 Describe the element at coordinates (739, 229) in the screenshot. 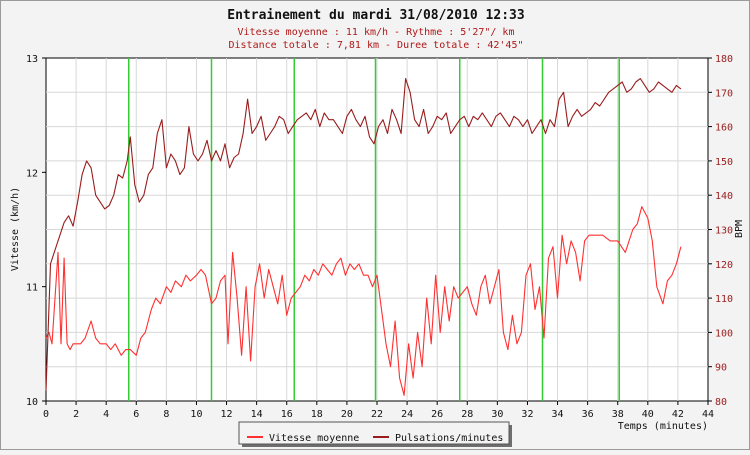

I see `y-axis-right-label: BPM` at that location.